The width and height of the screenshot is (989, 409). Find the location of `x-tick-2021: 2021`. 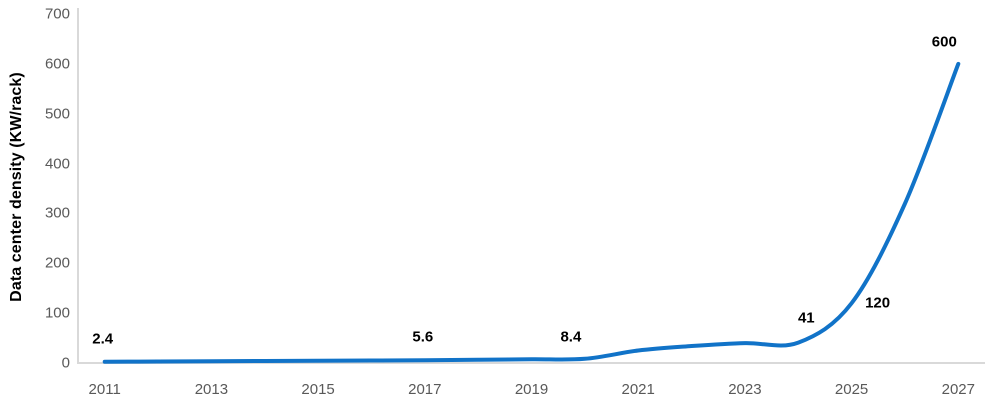

x-tick-2021: 2021 is located at coordinates (638, 389).